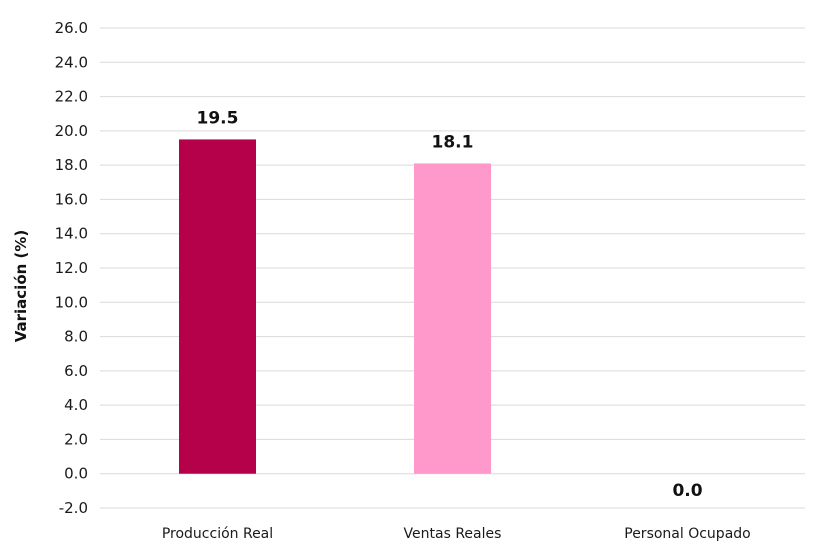 The height and width of the screenshot is (545, 816). I want to click on y-tick-label: 12.0, so click(71, 268).